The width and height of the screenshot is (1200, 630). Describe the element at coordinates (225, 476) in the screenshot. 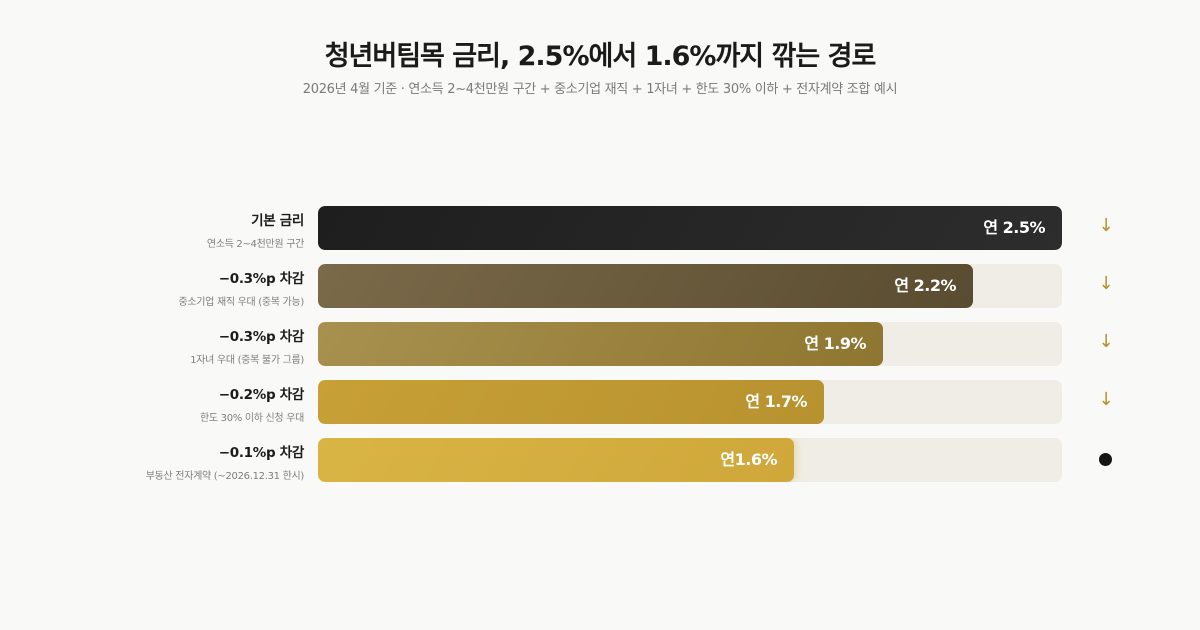

I see `category-sublabel: 부동산 전자계약 (~2026.12.31 한시)` at that location.